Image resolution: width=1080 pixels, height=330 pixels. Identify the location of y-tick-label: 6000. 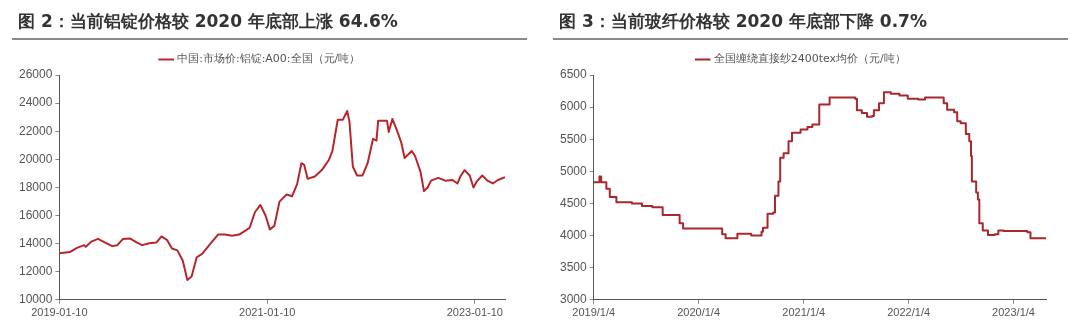
(573, 106).